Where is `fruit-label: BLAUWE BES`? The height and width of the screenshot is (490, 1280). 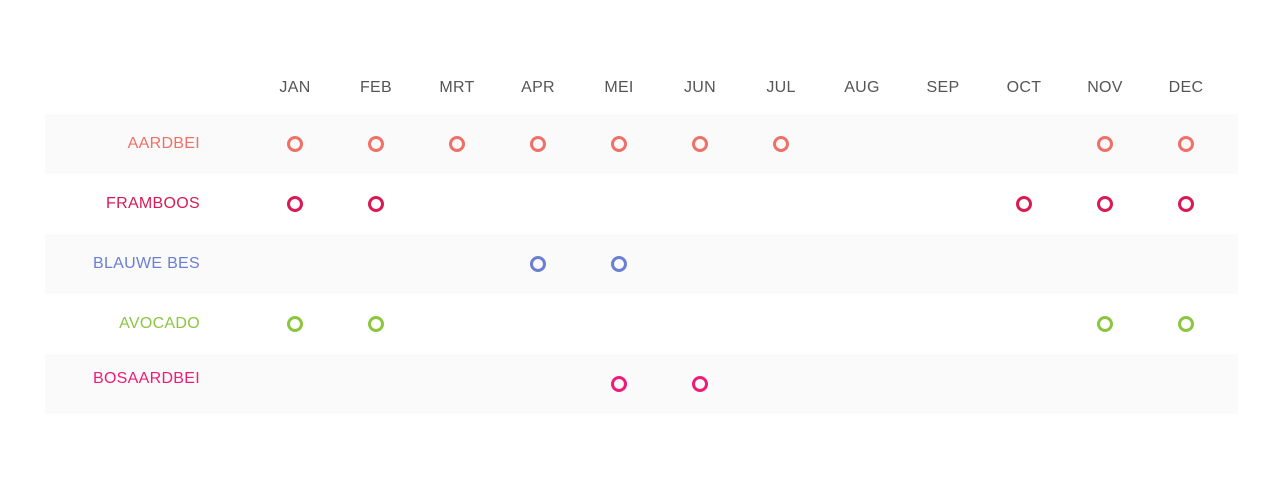 fruit-label: BLAUWE BES is located at coordinates (146, 263).